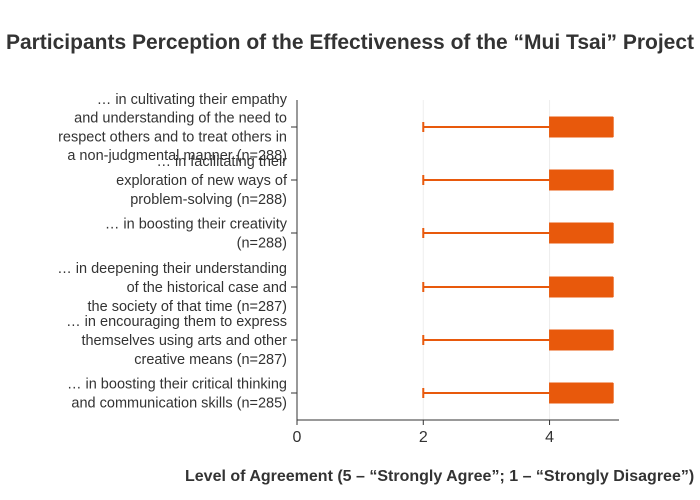 Image resolution: width=700 pixels, height=500 pixels. What do you see at coordinates (262, 243) in the screenshot?
I see `y-tick-label-line: (n=288)` at bounding box center [262, 243].